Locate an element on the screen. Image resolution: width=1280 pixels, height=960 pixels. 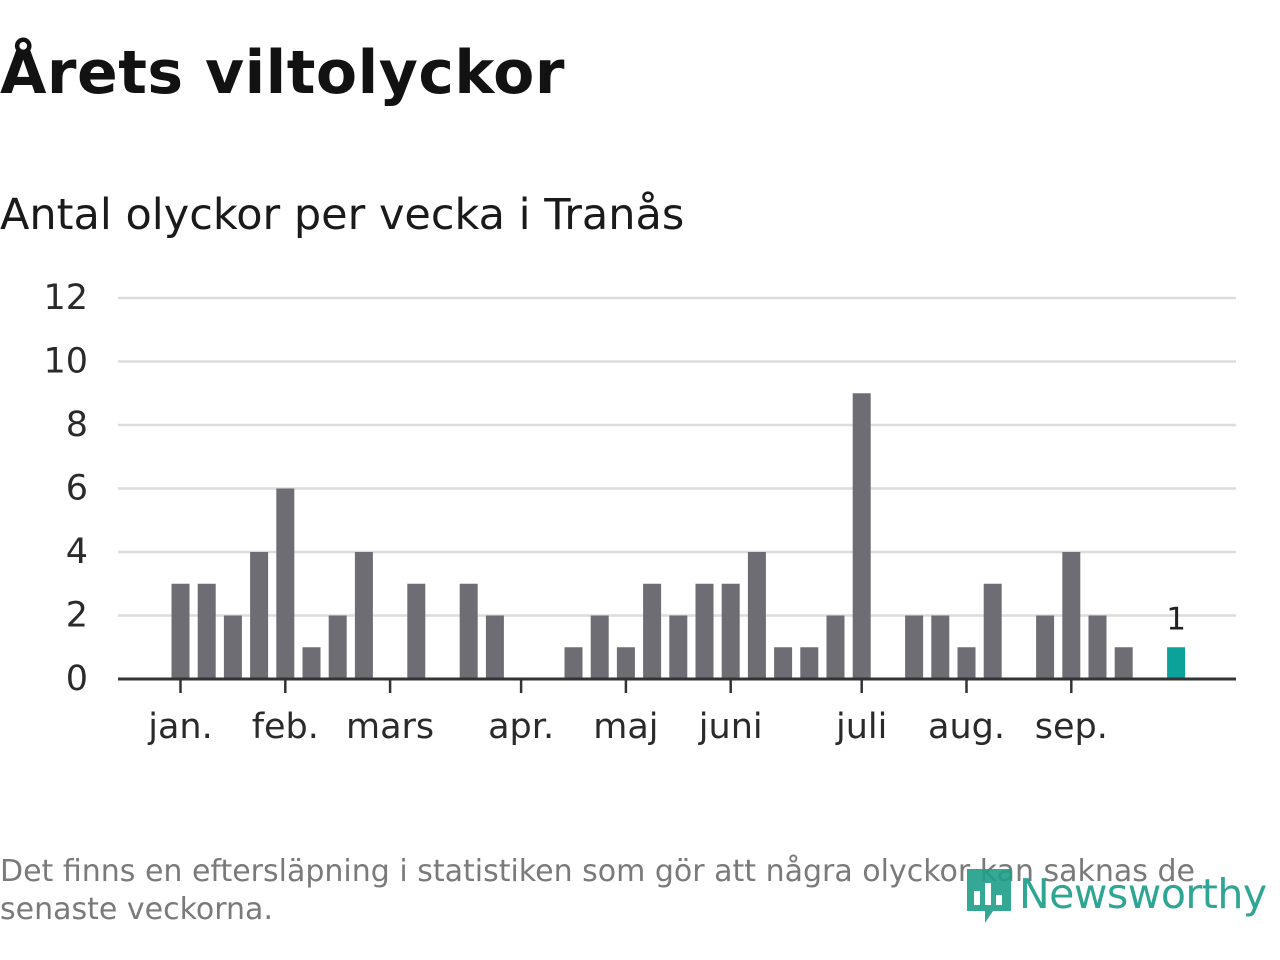
newsworthy-logo: Newsworthy is located at coordinates (1120, 894).